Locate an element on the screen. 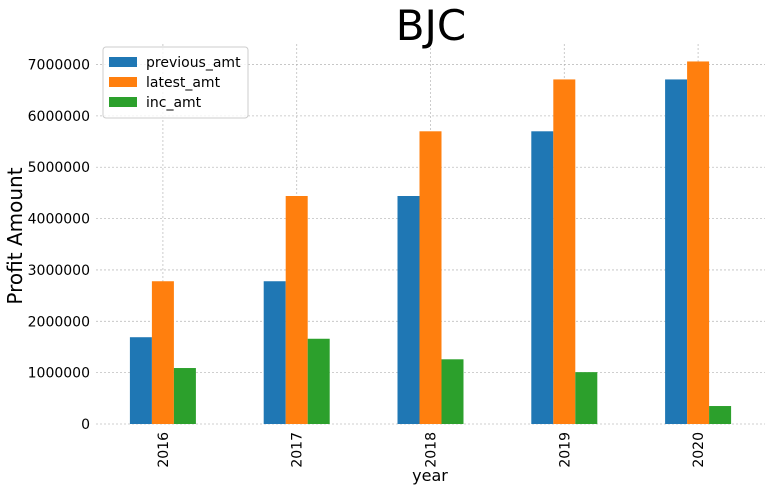  legend-label-inc_amt: inc_amt is located at coordinates (174, 103).